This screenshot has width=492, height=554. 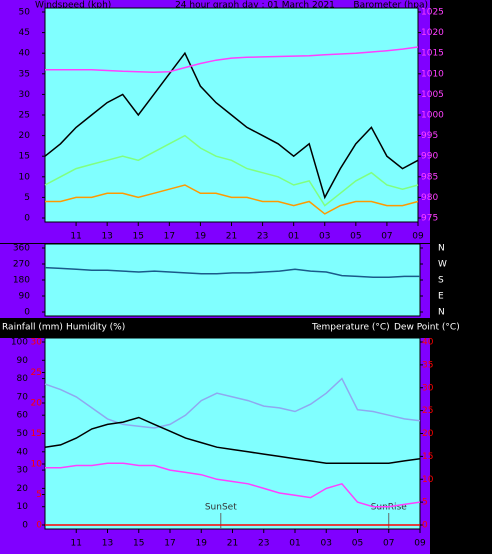 What do you see at coordinates (255, 6) in the screenshot?
I see `chart-title: 24 hour graph day : 01 March 2021` at bounding box center [255, 6].